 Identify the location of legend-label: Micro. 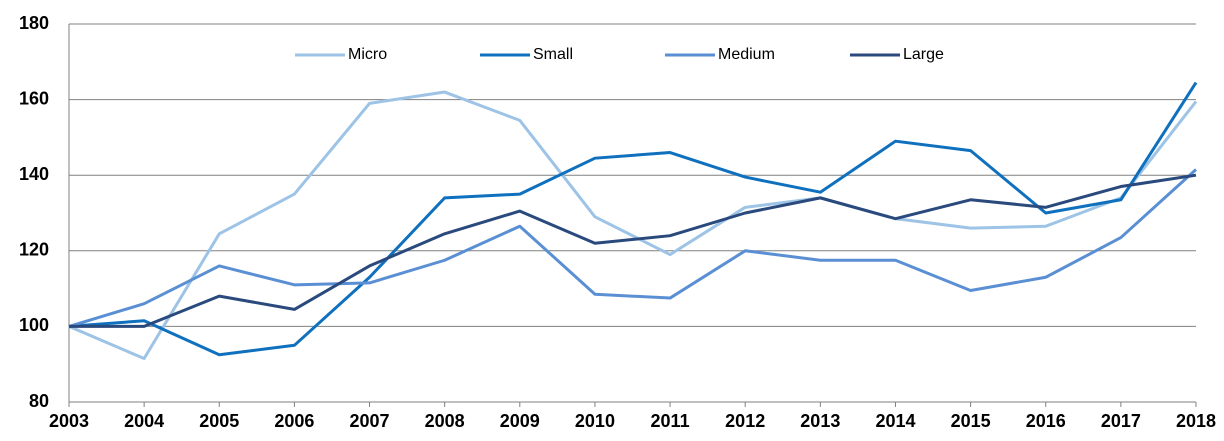
(367, 54).